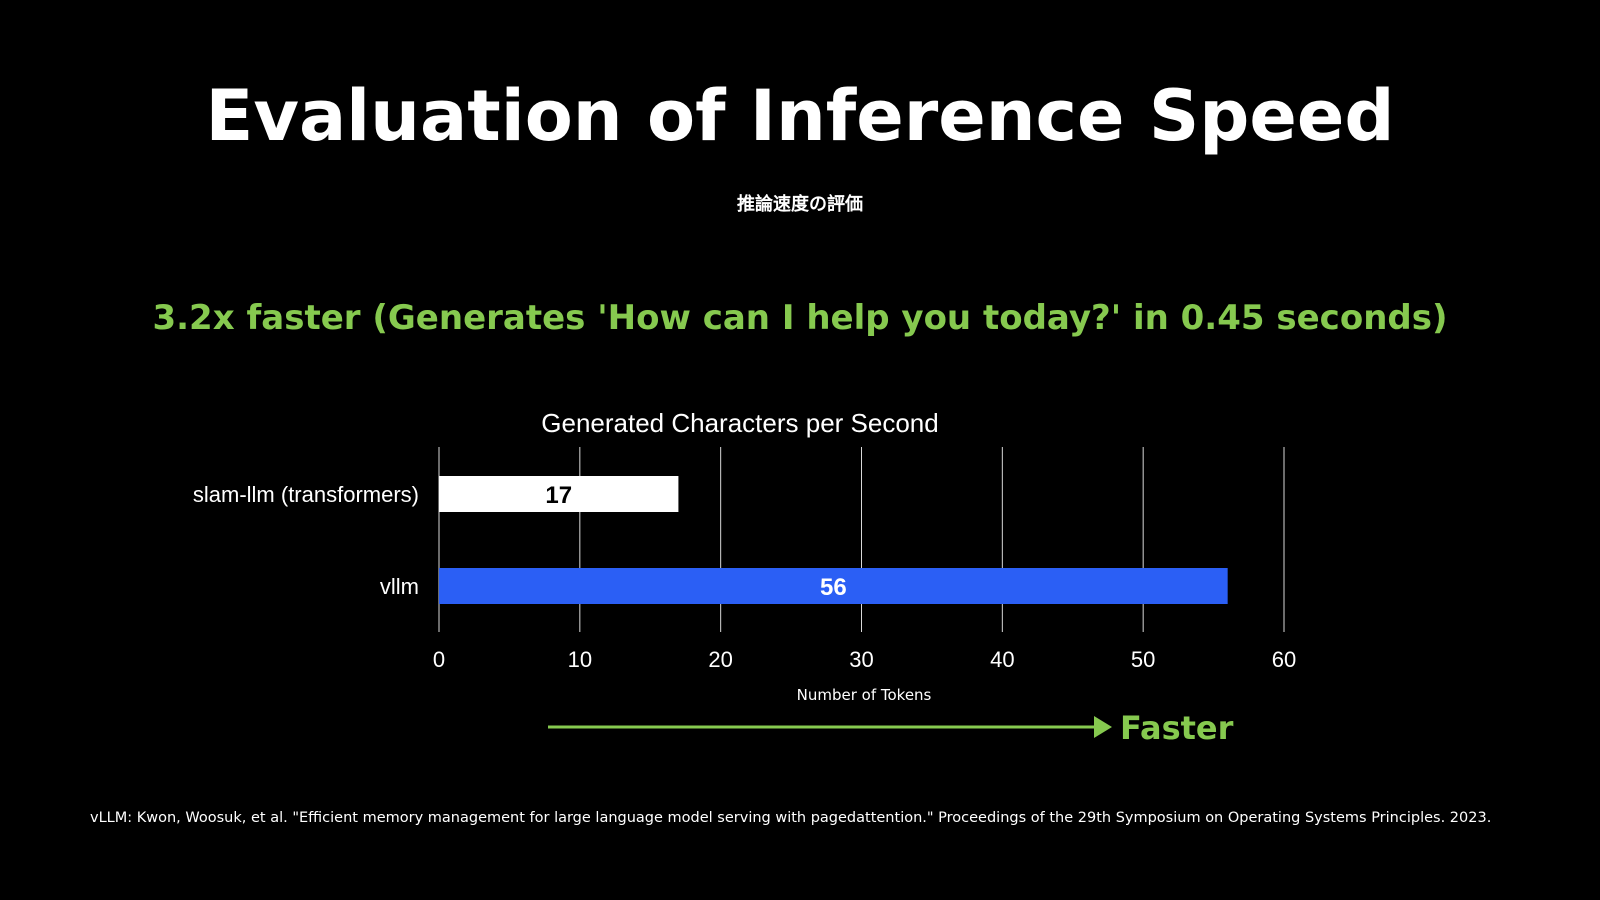 The width and height of the screenshot is (1600, 900). Describe the element at coordinates (1177, 728) in the screenshot. I see `faster-label: Faster` at that location.